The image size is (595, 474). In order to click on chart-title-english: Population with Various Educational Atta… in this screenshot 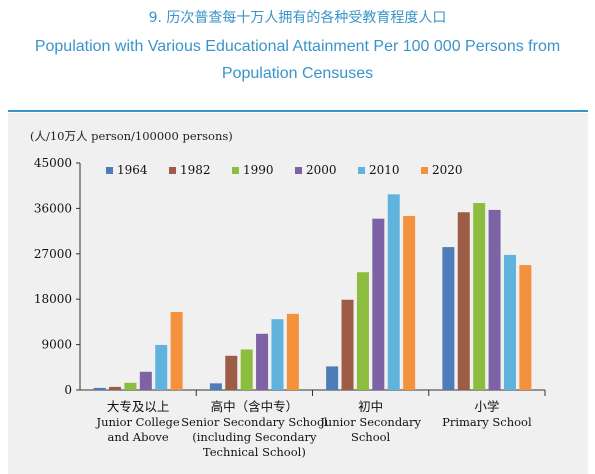, I will do `click(297, 60)`.